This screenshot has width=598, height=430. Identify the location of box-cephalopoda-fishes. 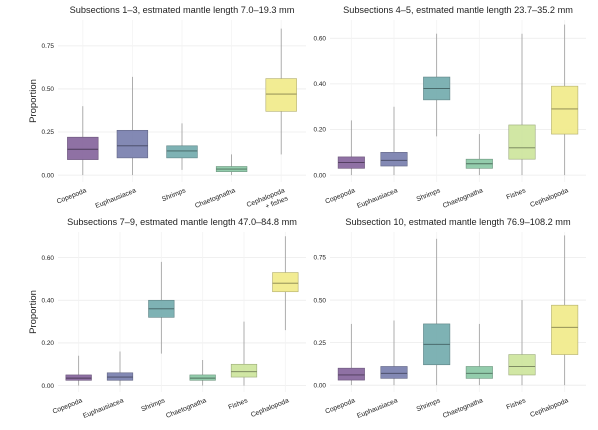
(281, 91).